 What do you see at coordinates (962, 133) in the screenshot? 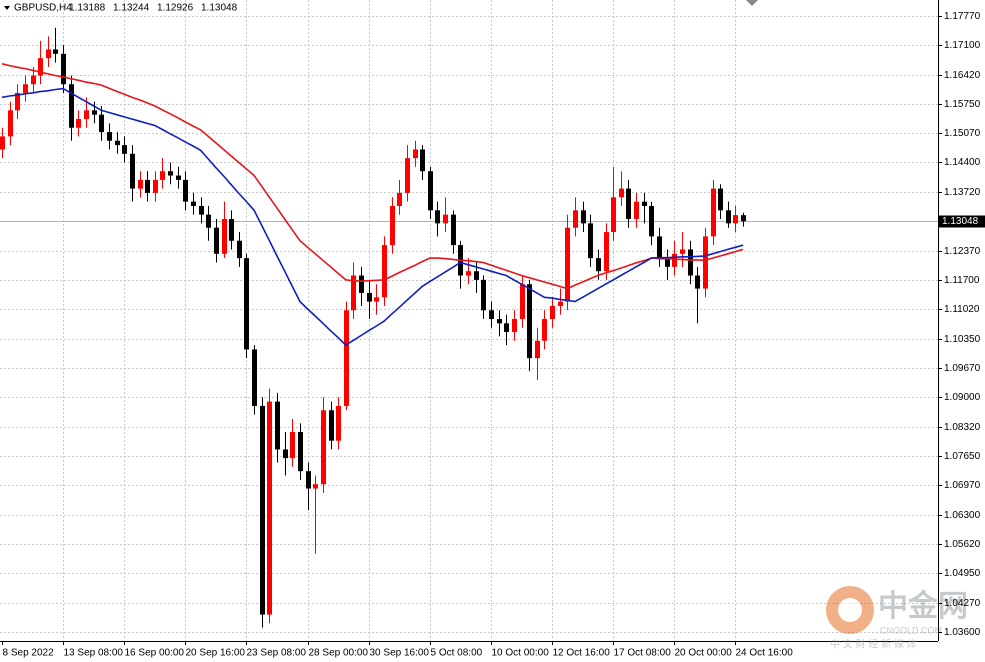
I see `y-tick-label: 1.15070` at bounding box center [962, 133].